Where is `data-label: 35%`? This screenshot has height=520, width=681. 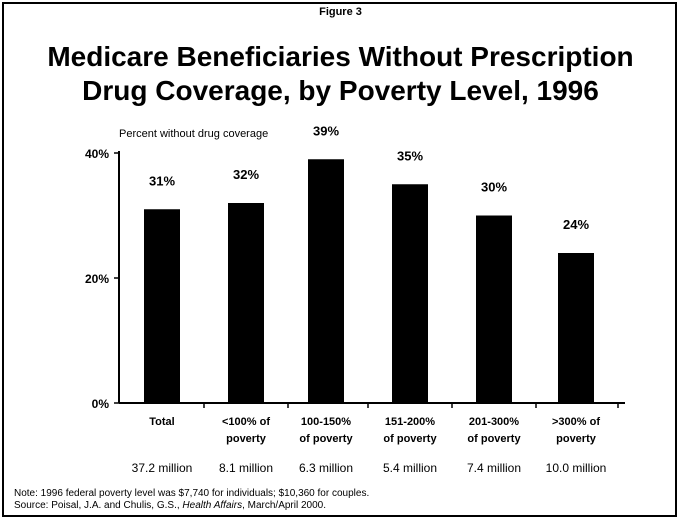
data-label: 35% is located at coordinates (410, 155).